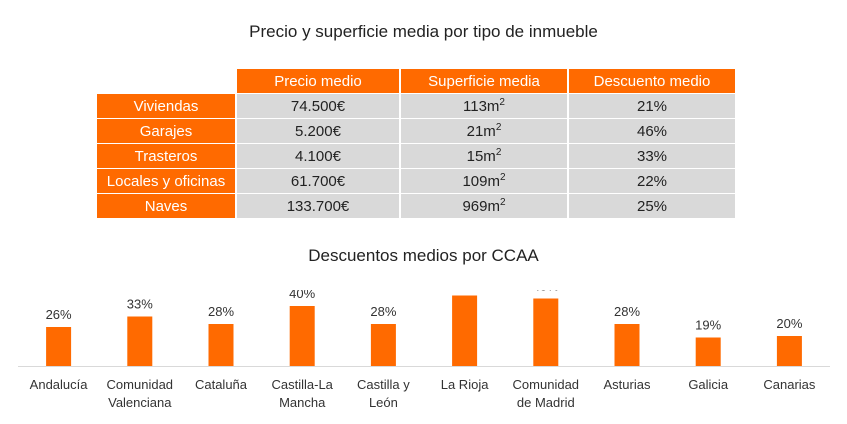  I want to click on price-cell: 5.200€, so click(318, 131).